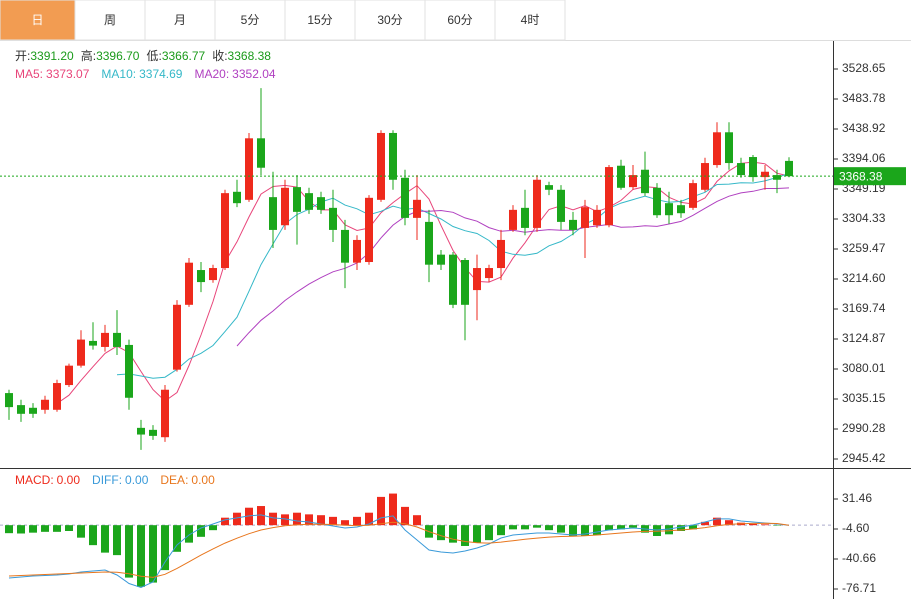 The height and width of the screenshot is (599, 911). I want to click on tab-label: 日, so click(37, 20).